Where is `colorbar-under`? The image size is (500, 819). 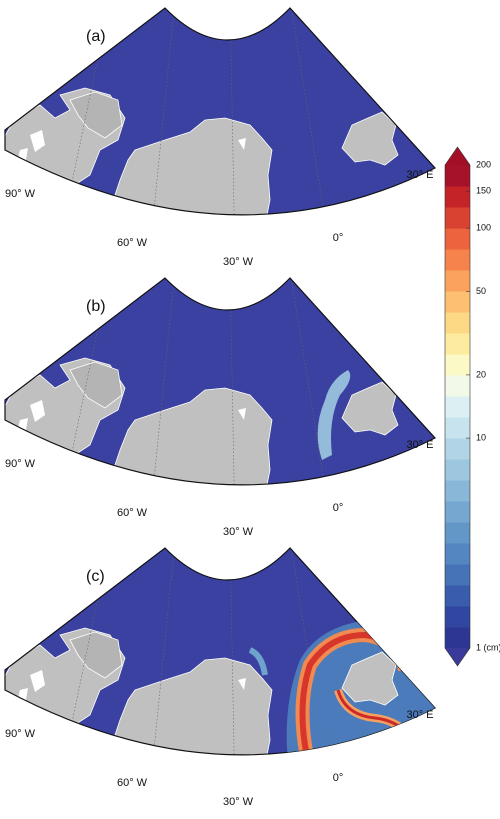
colorbar-under is located at coordinates (457, 657).